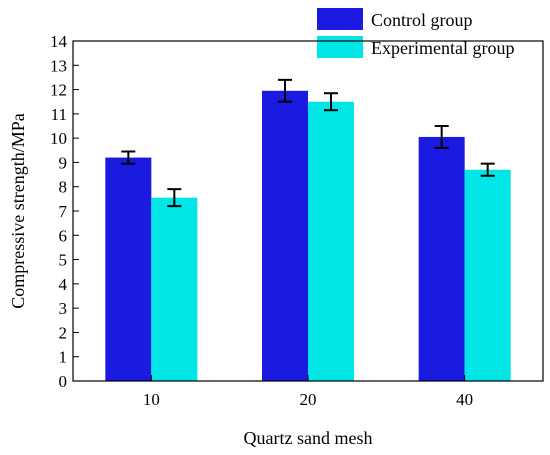  Describe the element at coordinates (59, 41) in the screenshot. I see `y-tick-label: 14` at that location.